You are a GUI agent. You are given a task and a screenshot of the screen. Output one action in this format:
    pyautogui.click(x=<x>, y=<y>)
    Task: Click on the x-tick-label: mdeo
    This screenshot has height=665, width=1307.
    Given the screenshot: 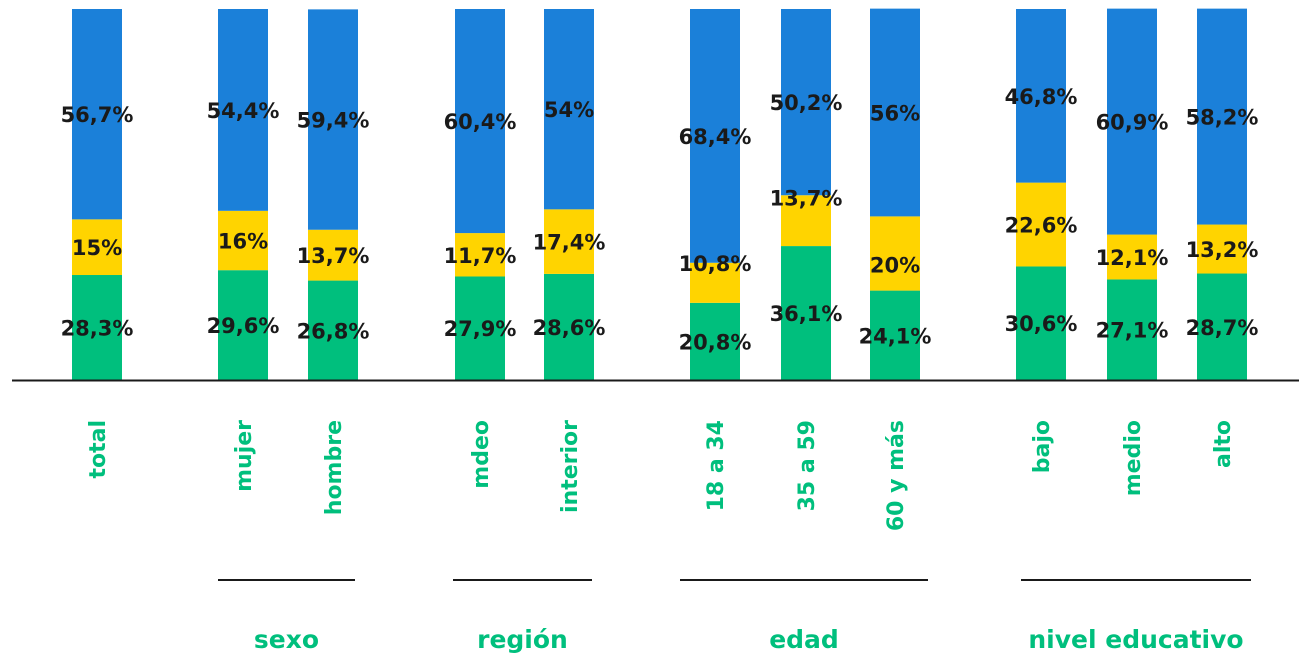 What is the action you would take?
    pyautogui.click(x=481, y=454)
    